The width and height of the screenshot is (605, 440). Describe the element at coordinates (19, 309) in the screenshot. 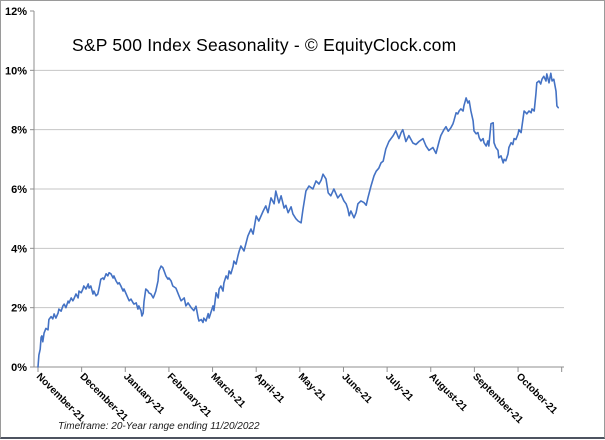

I see `y-tick-label: 2%` at that location.